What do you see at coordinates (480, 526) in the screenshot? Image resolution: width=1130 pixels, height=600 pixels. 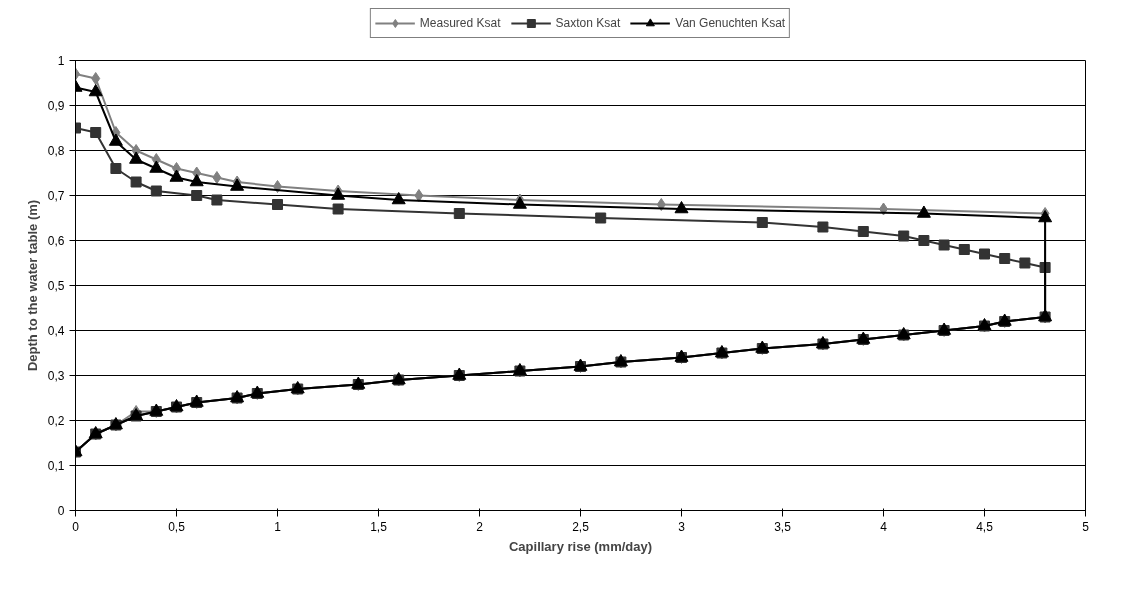 I see `x-tick-label: 2` at bounding box center [480, 526].